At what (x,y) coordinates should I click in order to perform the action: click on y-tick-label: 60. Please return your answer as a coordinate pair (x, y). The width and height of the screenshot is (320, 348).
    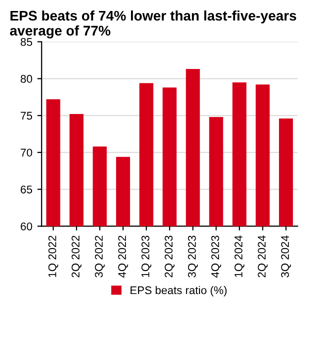
    Looking at the image, I should click on (26, 226).